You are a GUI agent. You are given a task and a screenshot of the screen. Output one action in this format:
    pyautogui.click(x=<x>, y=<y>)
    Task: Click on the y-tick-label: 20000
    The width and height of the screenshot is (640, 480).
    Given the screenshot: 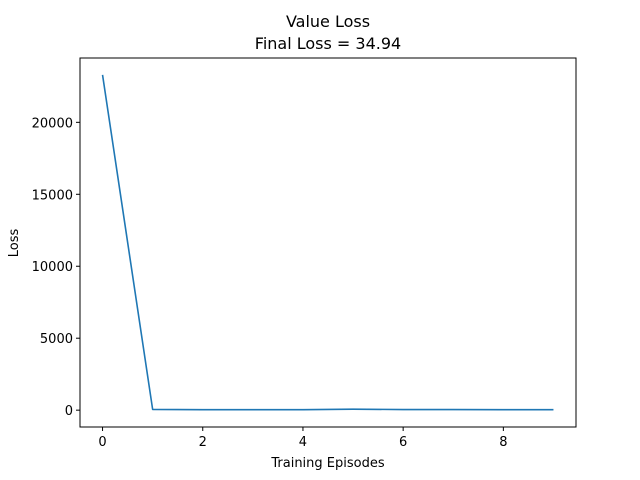 What is the action you would take?
    pyautogui.click(x=52, y=123)
    